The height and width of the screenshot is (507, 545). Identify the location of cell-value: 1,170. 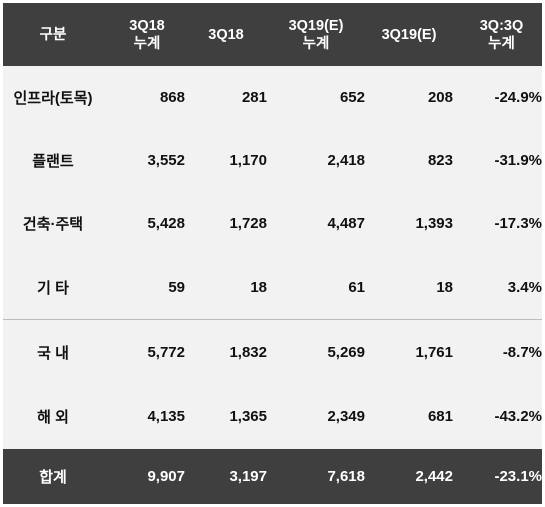
(248, 160).